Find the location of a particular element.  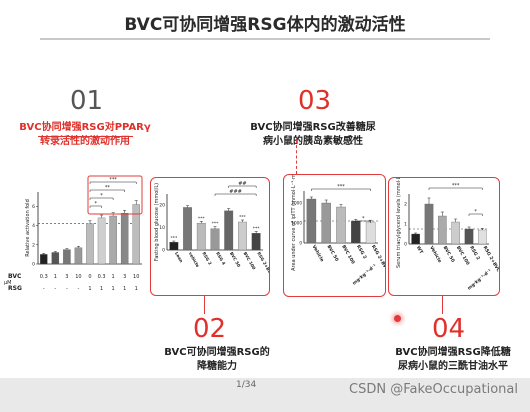

row-label-rsg: RSG is located at coordinates (15, 288).